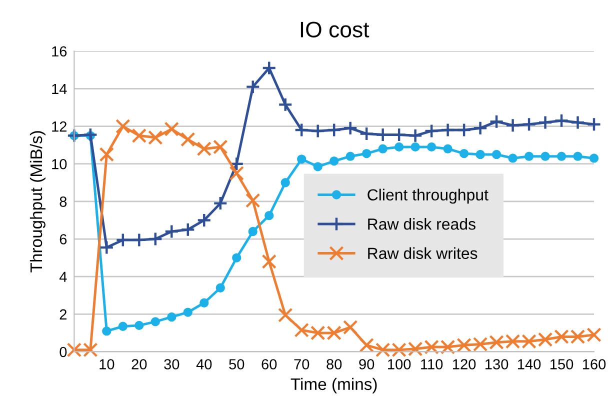 This screenshot has height=409, width=608. I want to click on x-tick-label: 140, so click(529, 364).